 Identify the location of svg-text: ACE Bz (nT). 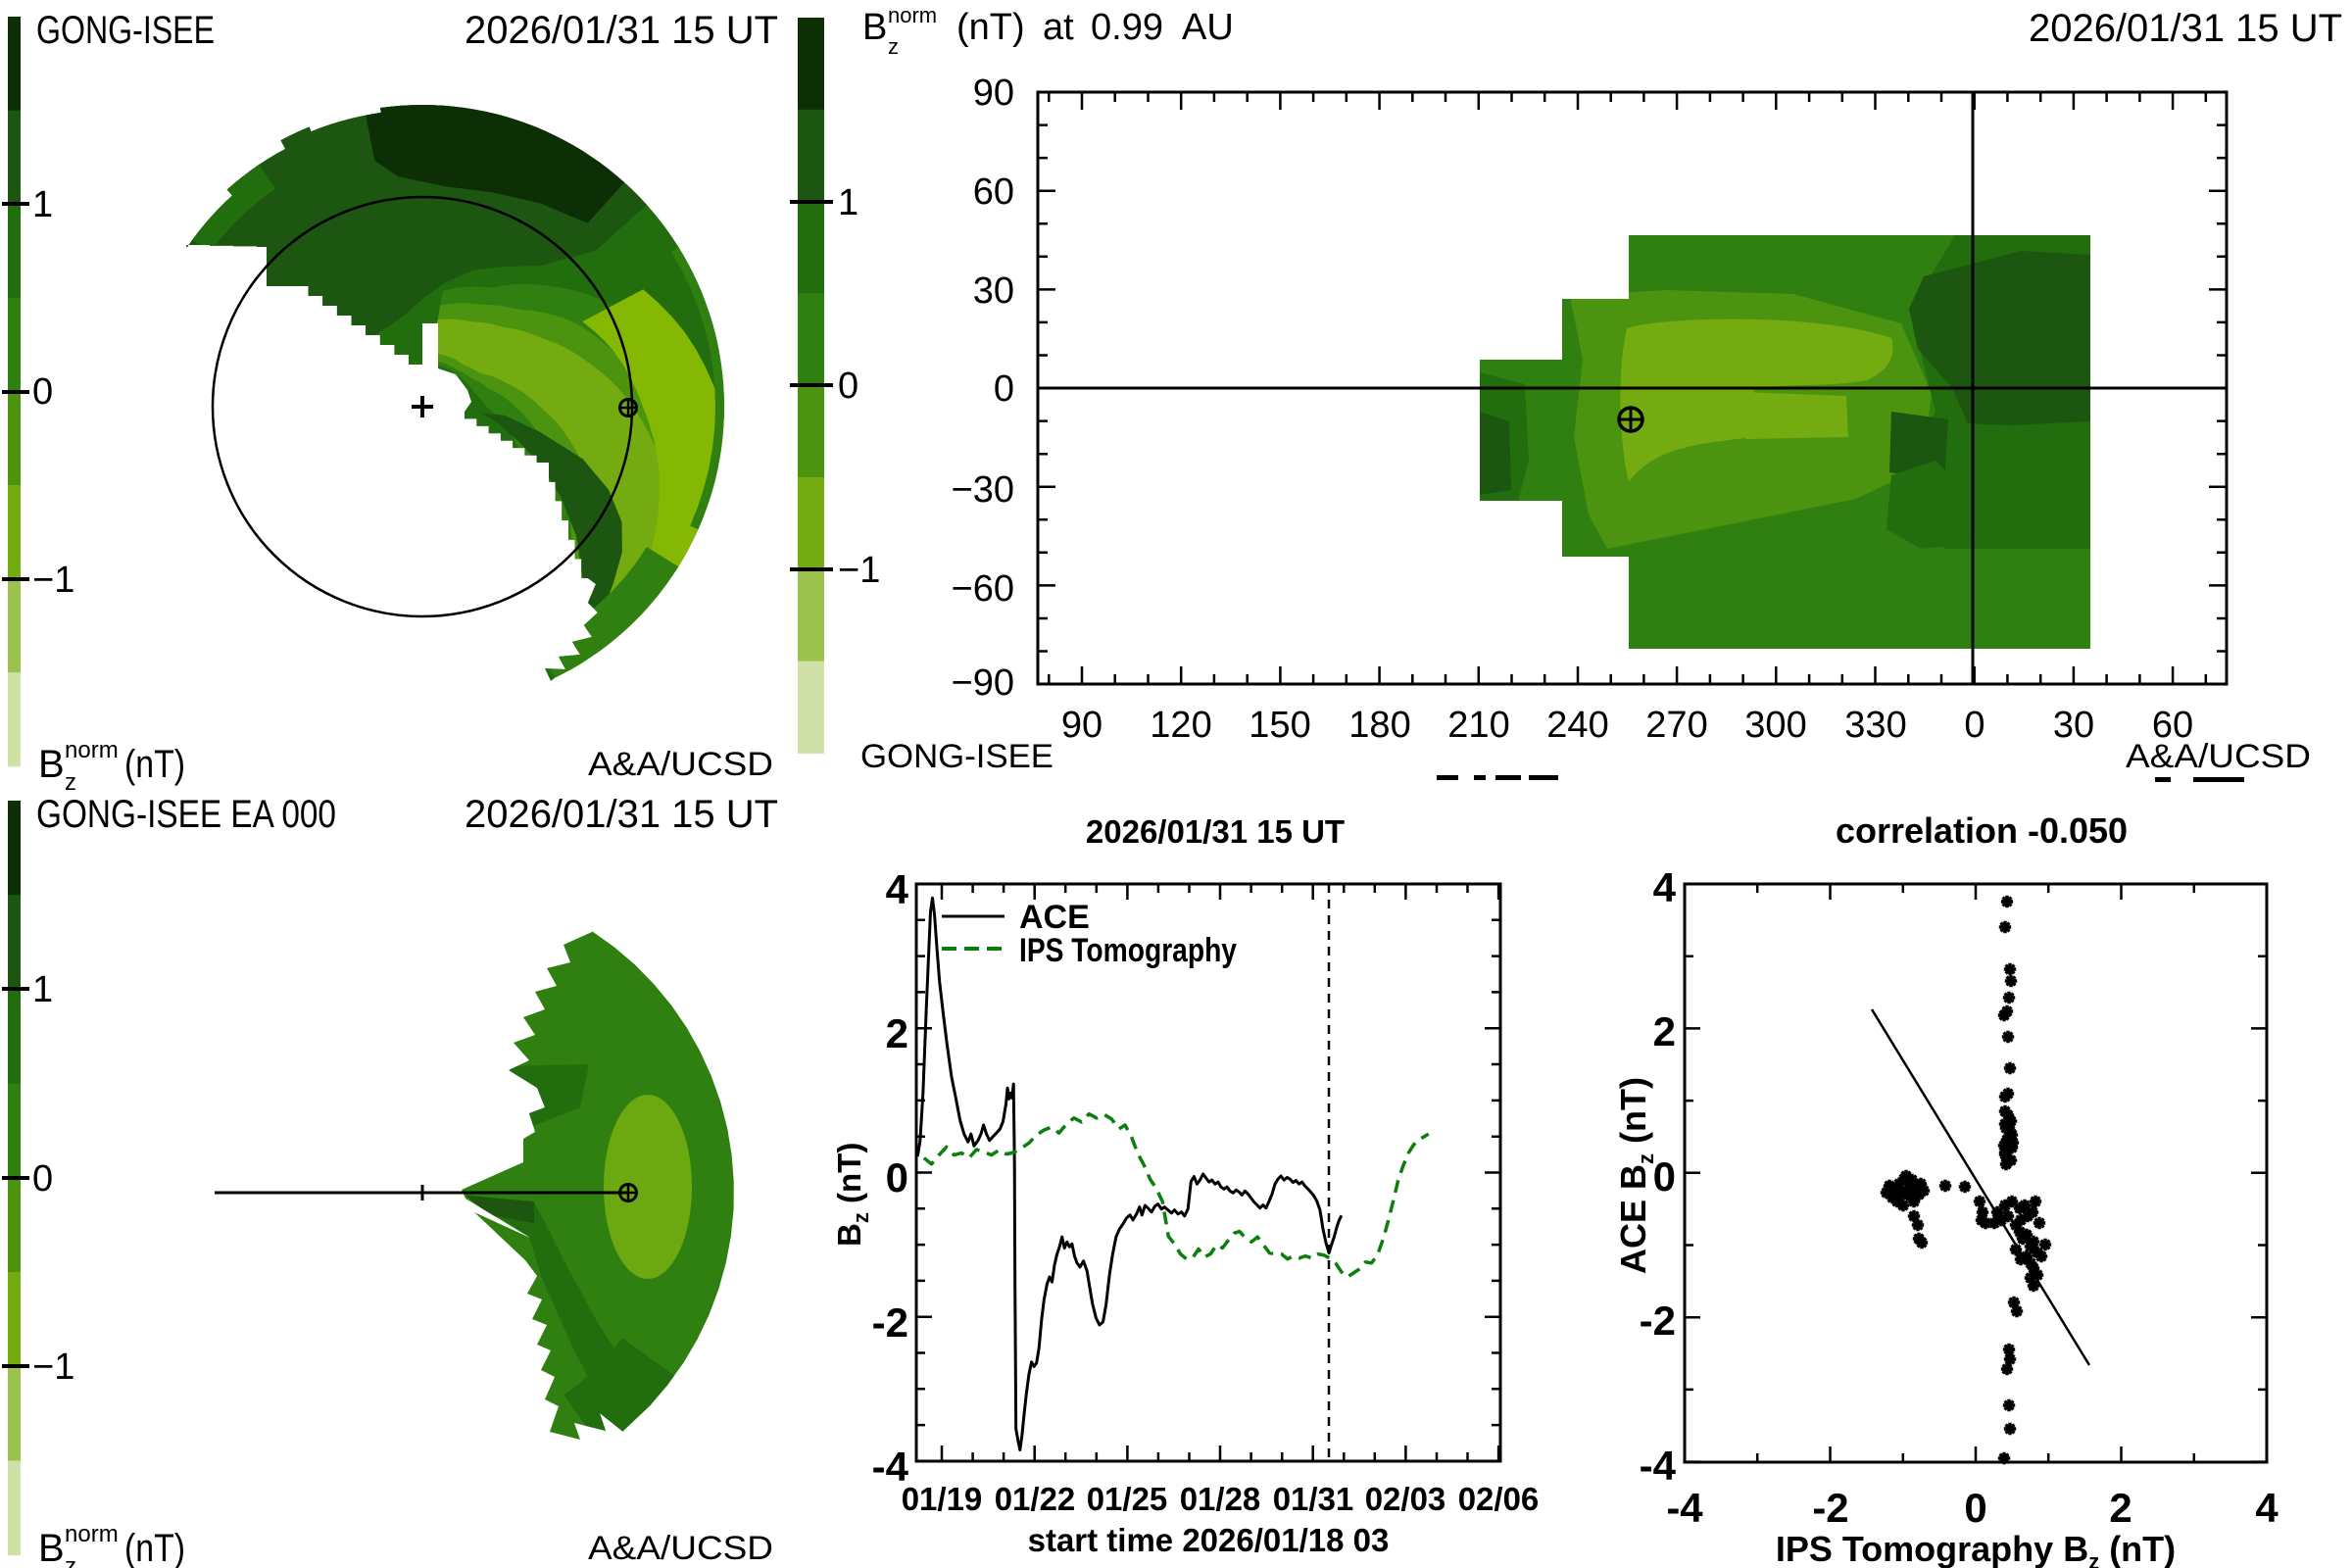
(1635, 1175).